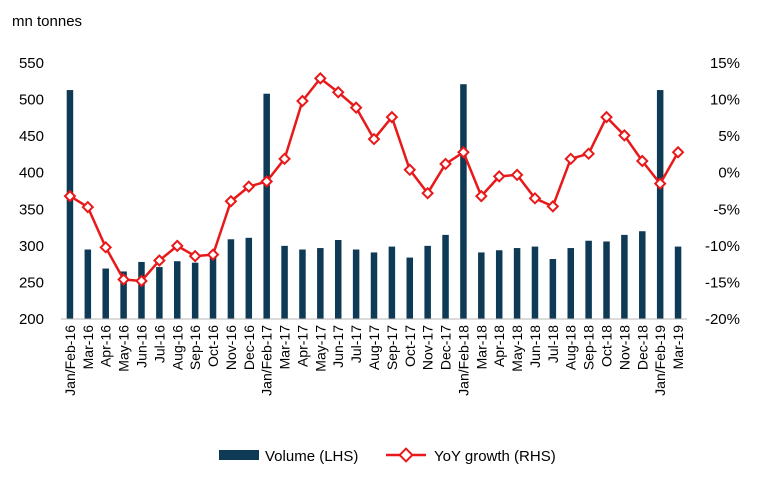 Image resolution: width=781 pixels, height=486 pixels. What do you see at coordinates (726, 209) in the screenshot?
I see `right-tick-label: -5%` at bounding box center [726, 209].